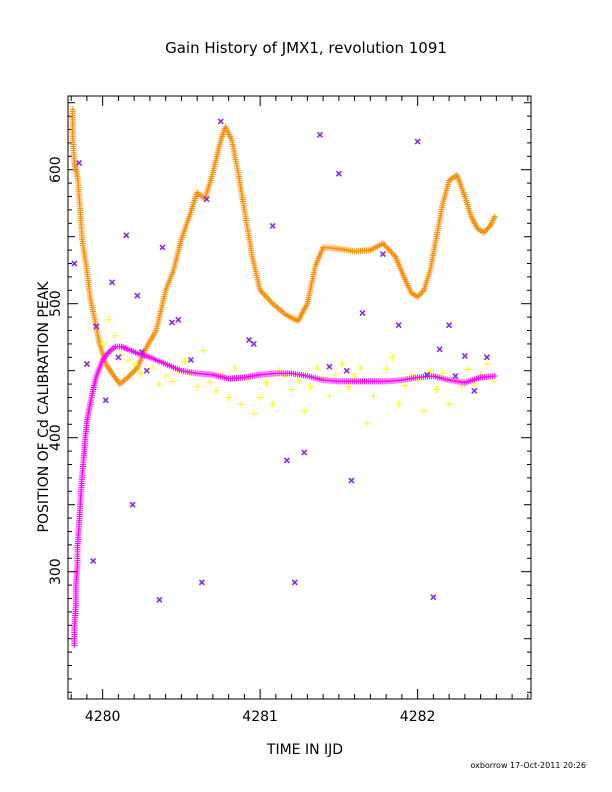 The height and width of the screenshot is (792, 612). Describe the element at coordinates (103, 717) in the screenshot. I see `x-tick-label: 4280` at that location.